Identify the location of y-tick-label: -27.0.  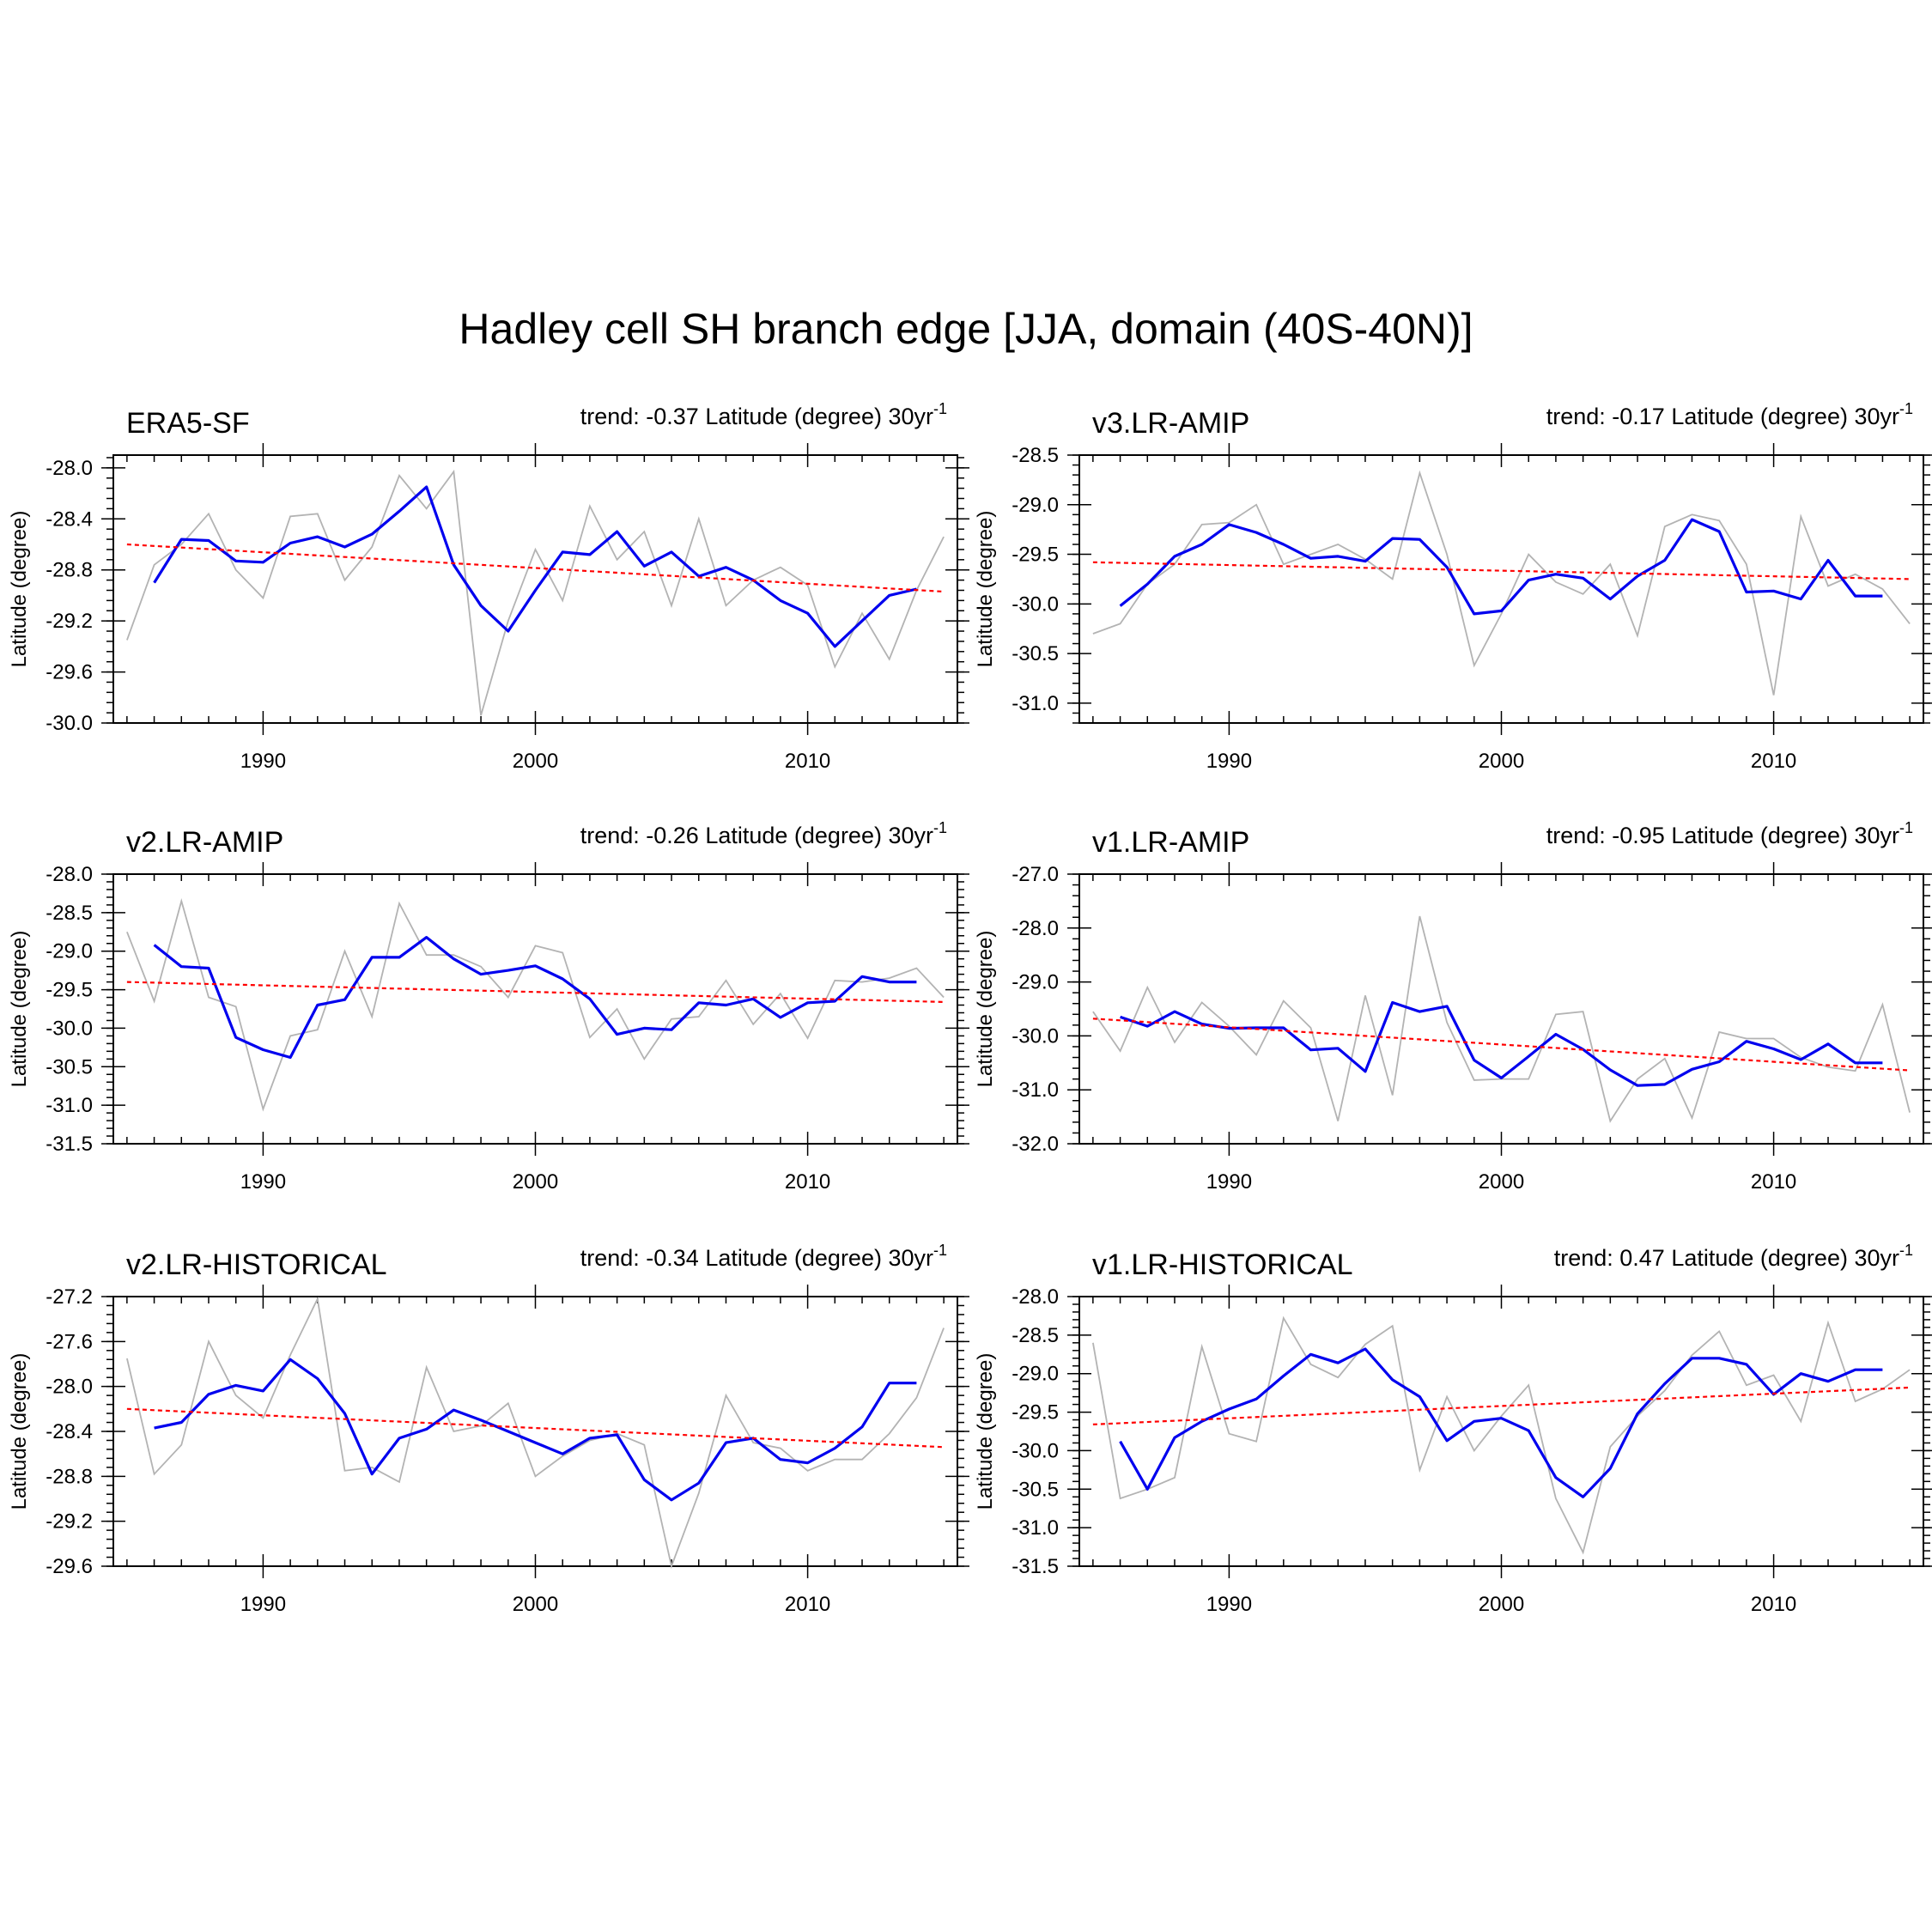
(1035, 874).